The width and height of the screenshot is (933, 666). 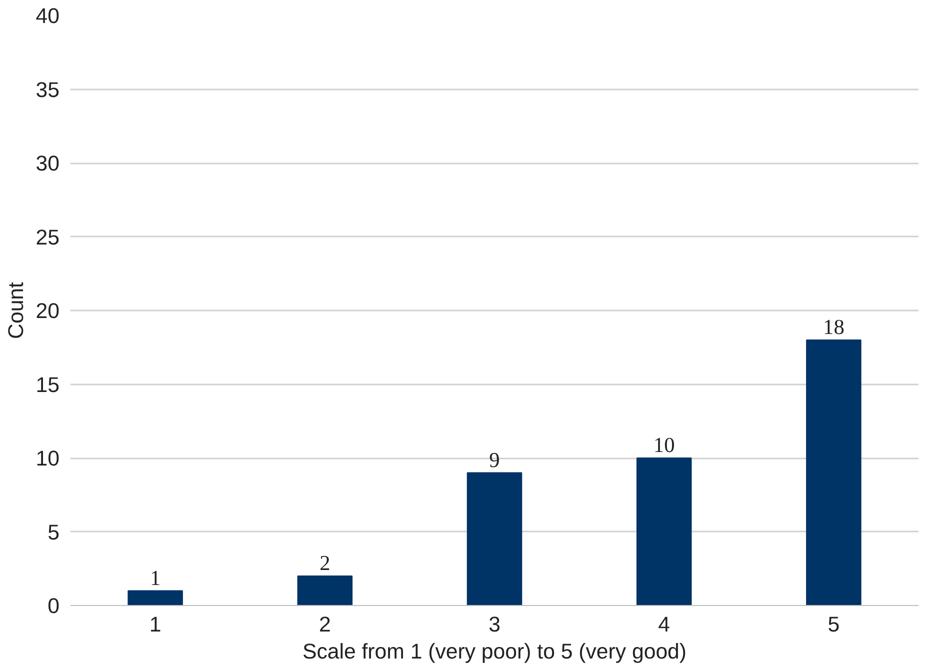 I want to click on x-axis-title: Scale from 1 (very poor) to 5 (very good), so click(x=494, y=652).